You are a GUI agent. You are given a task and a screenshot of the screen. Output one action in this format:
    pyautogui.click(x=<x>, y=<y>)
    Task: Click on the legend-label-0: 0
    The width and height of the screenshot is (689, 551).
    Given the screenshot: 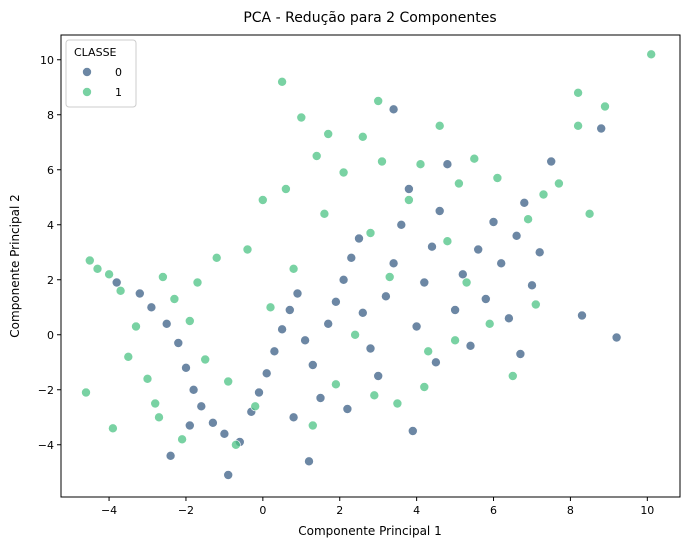 What is the action you would take?
    pyautogui.click(x=118, y=72)
    